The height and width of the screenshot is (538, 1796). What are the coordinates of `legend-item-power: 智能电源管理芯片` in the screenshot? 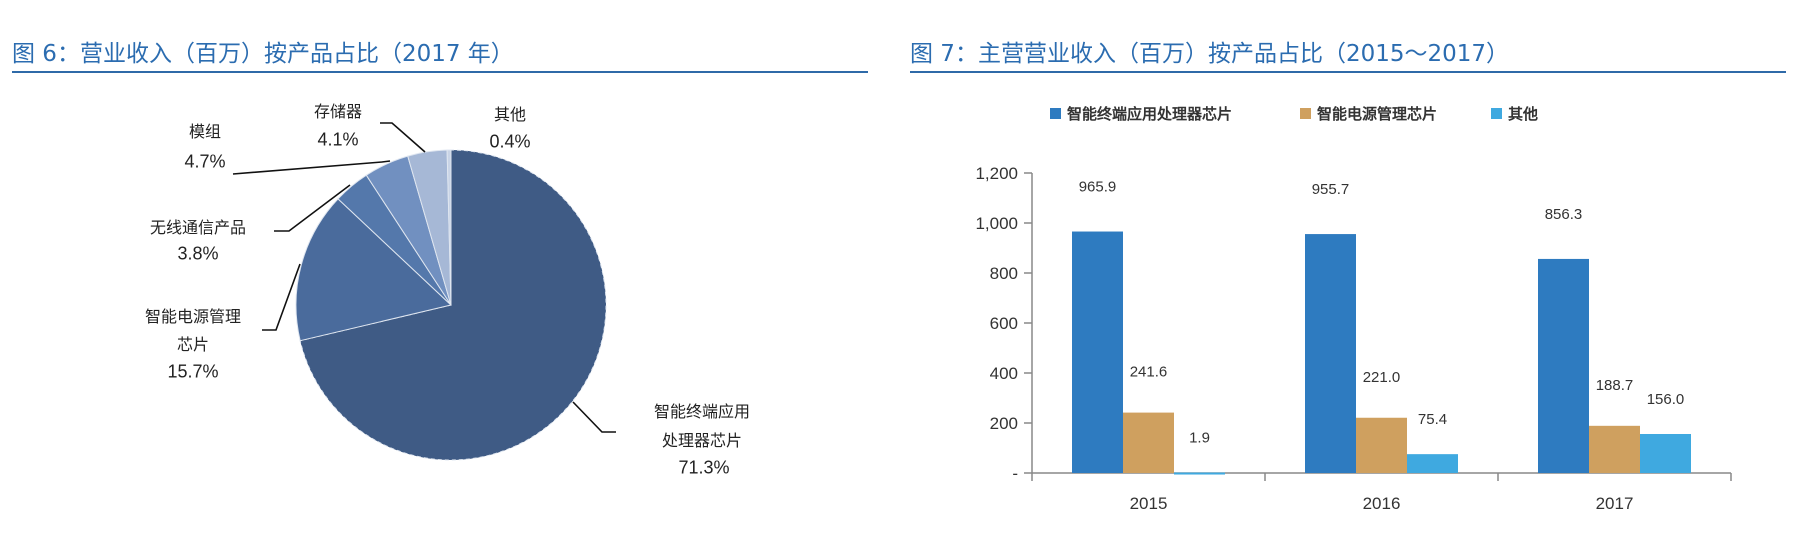 It's located at (1368, 113).